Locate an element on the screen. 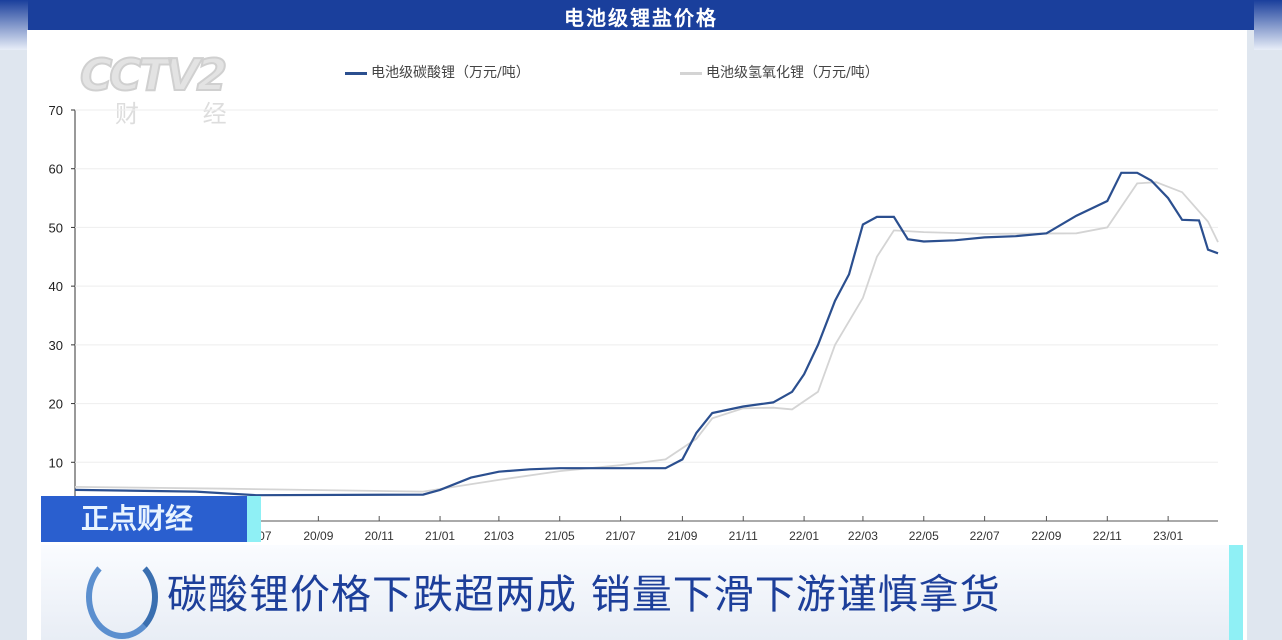 The height and width of the screenshot is (640, 1282). x-tick-label: 23/01 is located at coordinates (1168, 536).